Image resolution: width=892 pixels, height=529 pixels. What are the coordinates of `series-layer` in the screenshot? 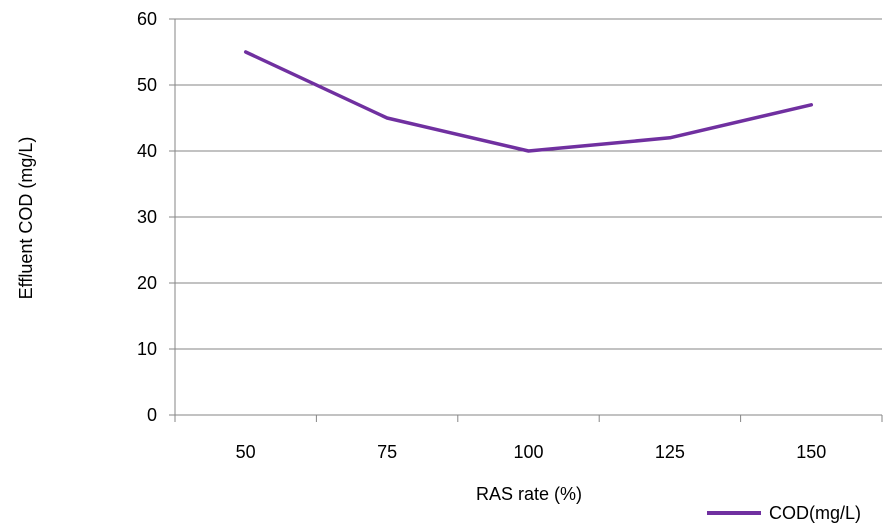 It's located at (529, 101).